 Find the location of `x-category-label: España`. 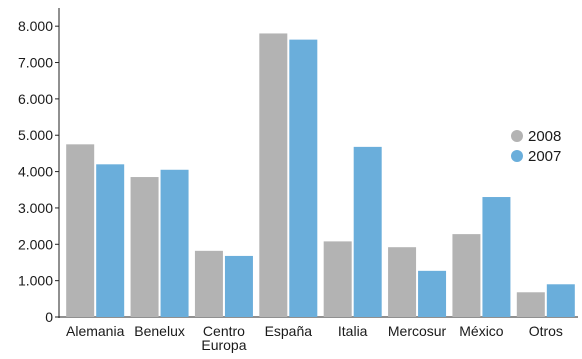

x-category-label: España is located at coordinates (289, 331).